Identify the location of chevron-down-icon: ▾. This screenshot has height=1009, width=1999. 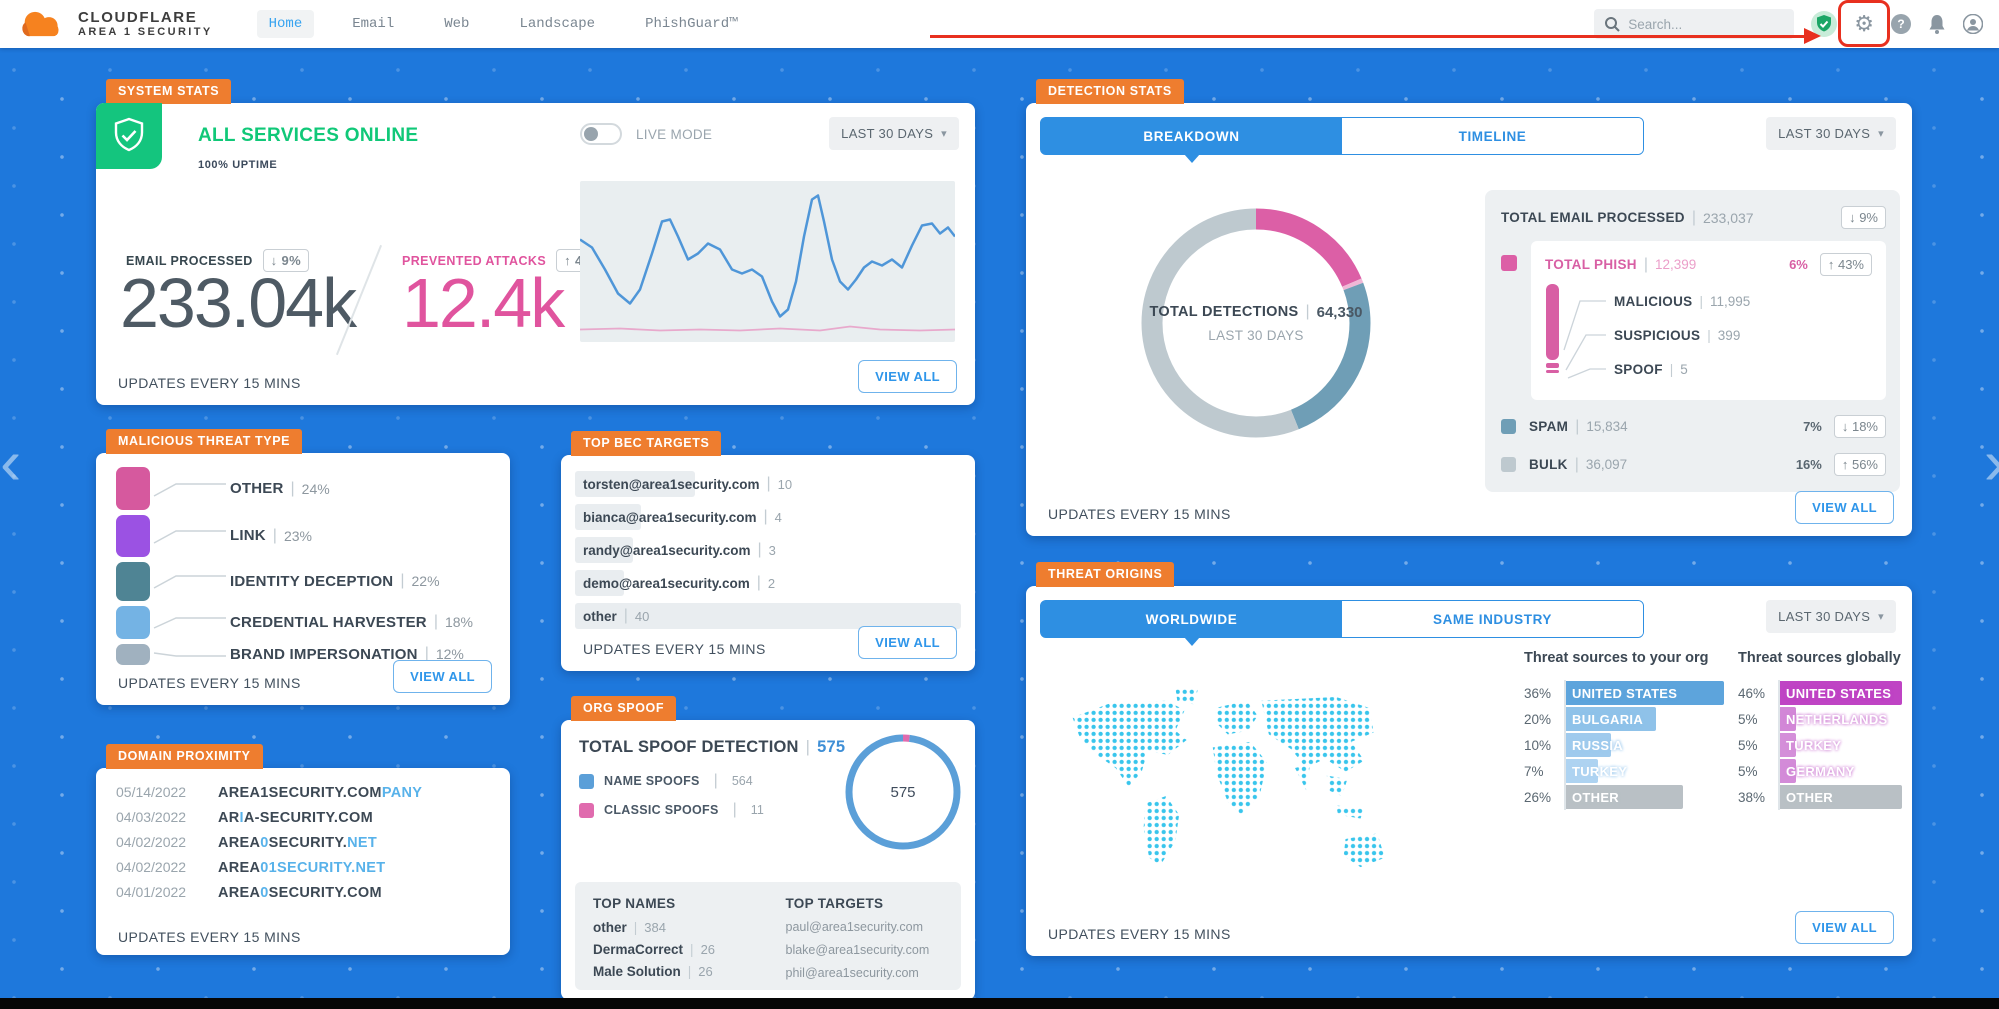
(1881, 617).